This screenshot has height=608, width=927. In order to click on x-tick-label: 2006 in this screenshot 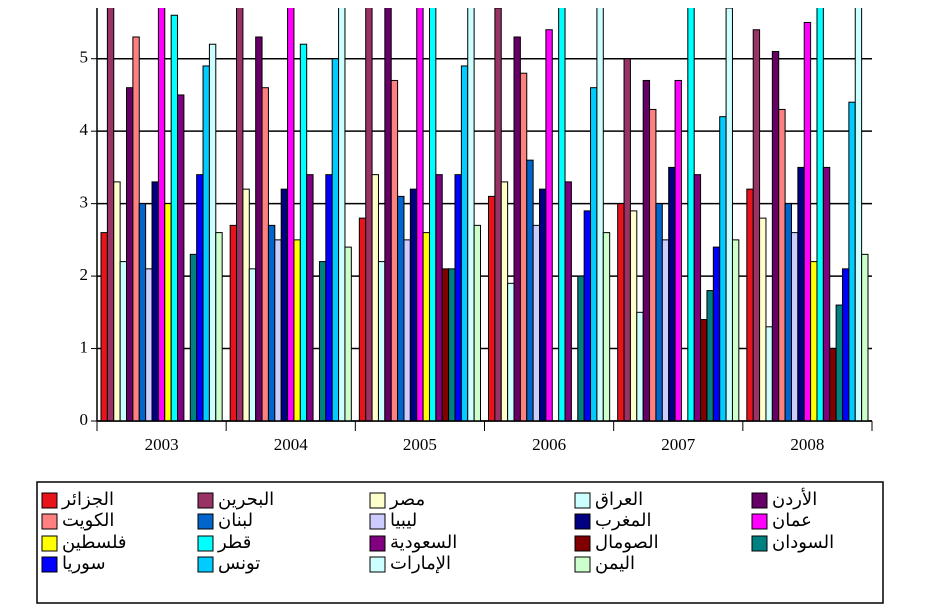, I will do `click(549, 444)`.